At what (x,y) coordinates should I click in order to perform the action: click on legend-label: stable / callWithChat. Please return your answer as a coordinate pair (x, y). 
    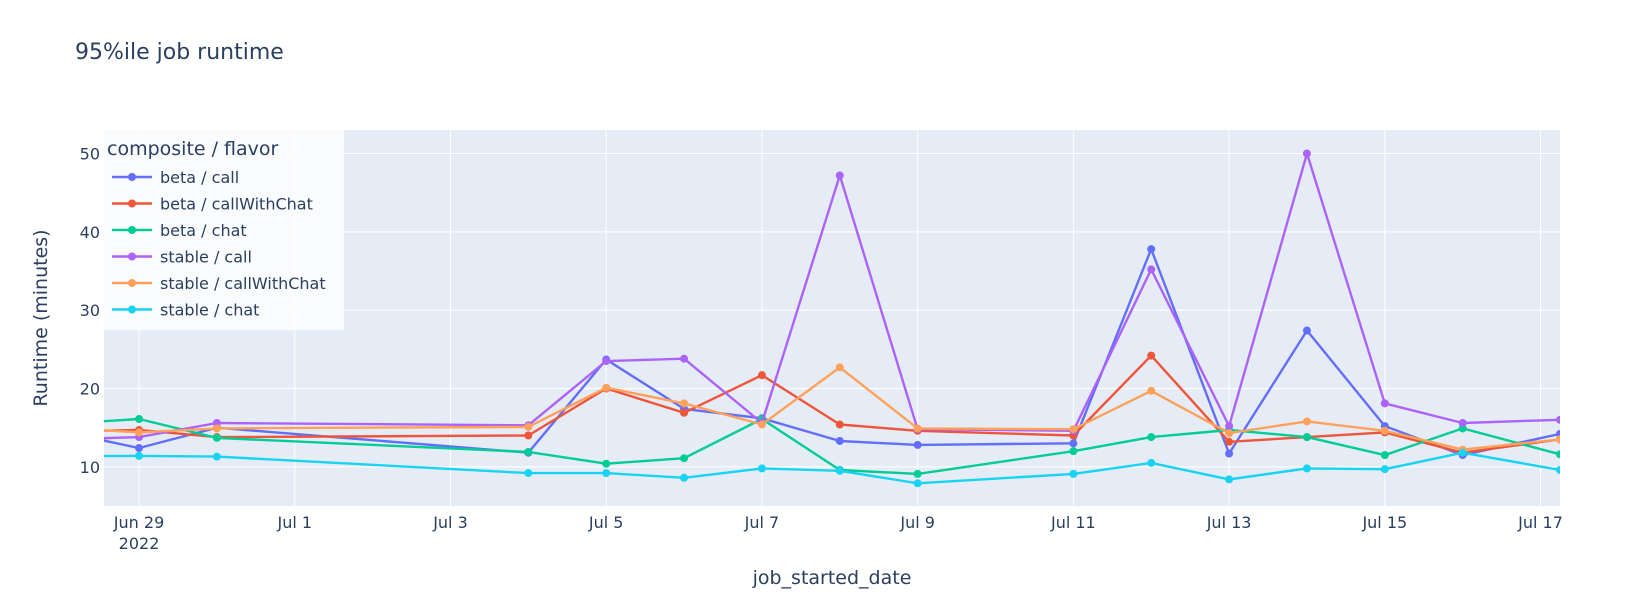
    Looking at the image, I should click on (243, 283).